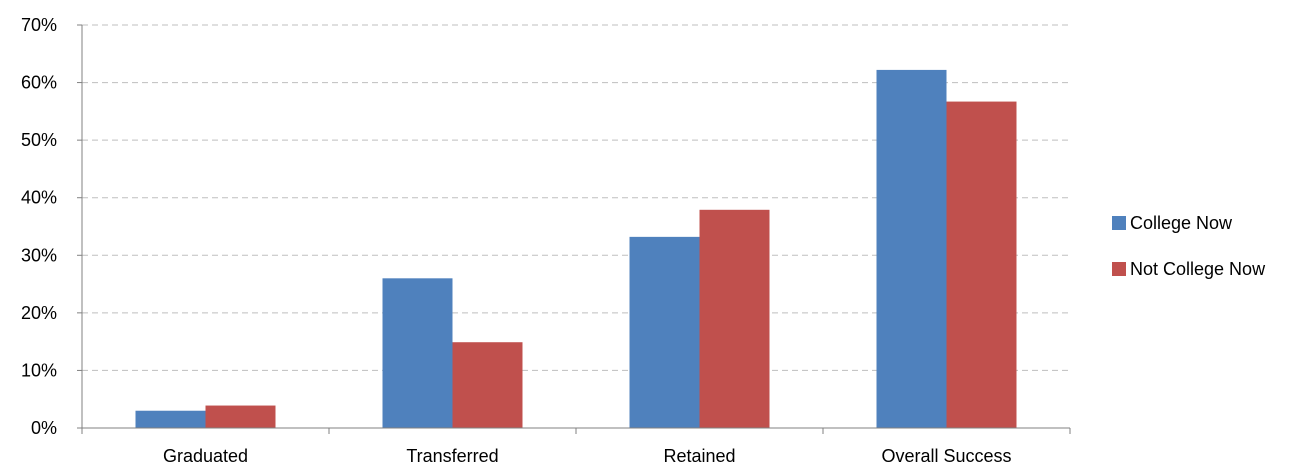  Describe the element at coordinates (39, 140) in the screenshot. I see `y-tick-label: 50%` at that location.